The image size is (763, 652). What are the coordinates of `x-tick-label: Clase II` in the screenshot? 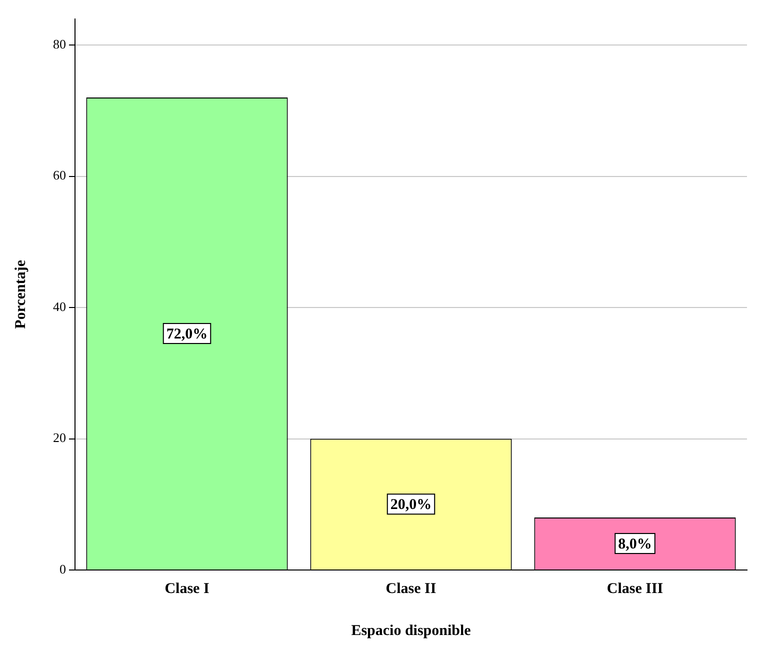 It's located at (411, 588).